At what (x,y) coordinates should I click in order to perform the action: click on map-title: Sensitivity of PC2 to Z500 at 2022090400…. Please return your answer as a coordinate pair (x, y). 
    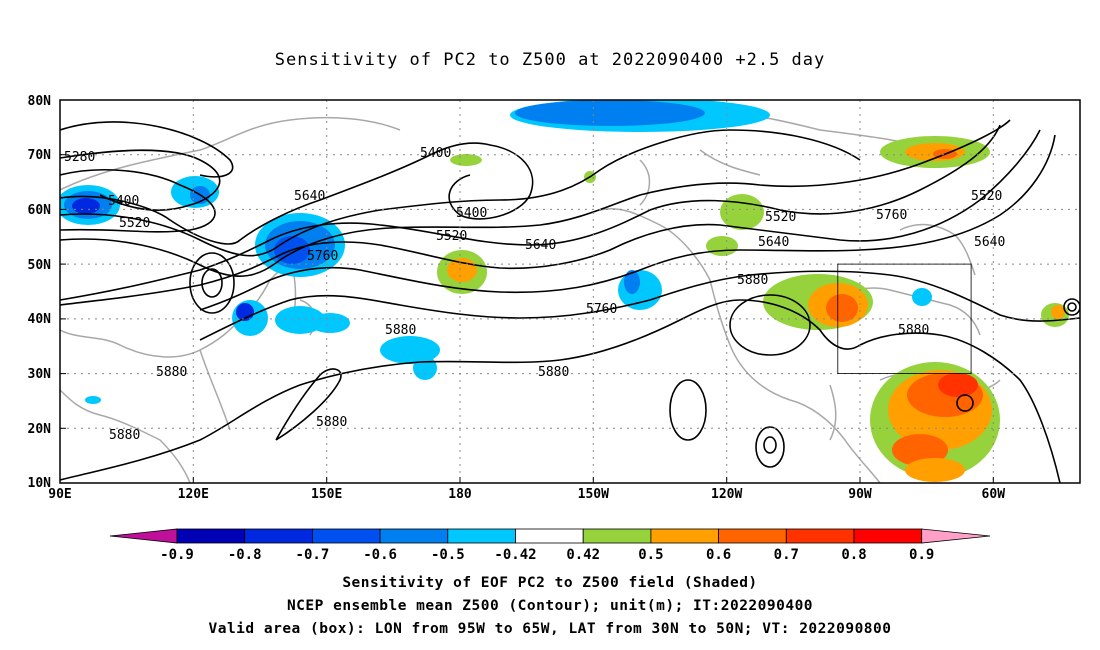
    Looking at the image, I should click on (550, 60).